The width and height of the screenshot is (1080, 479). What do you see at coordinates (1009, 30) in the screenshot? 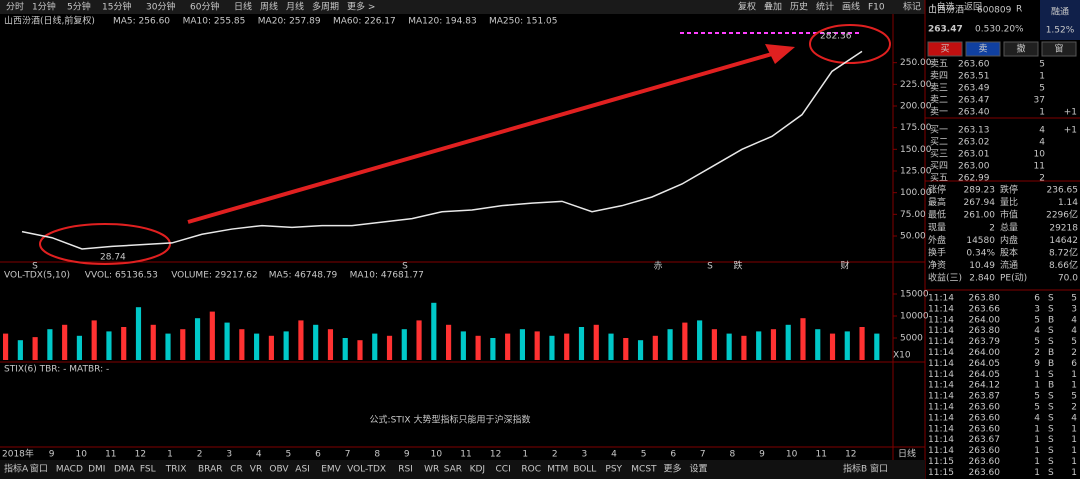
I see `price-pct: 0.20%` at bounding box center [1009, 30].